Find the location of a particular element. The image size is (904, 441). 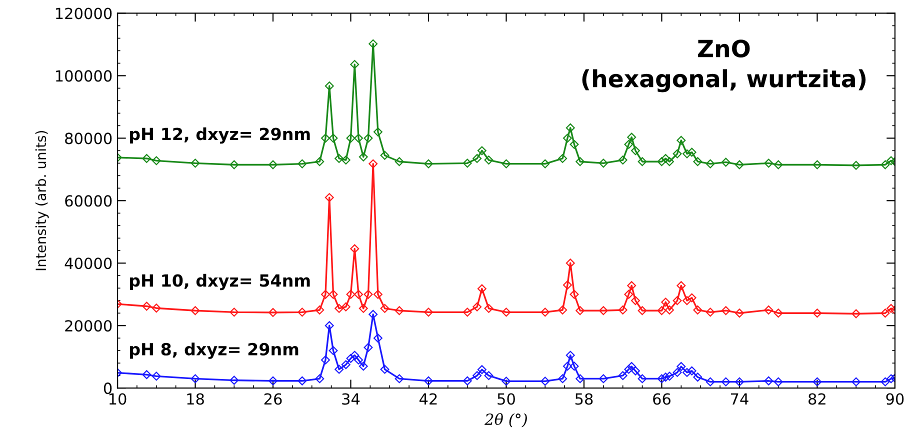

x-tick-label: 10 is located at coordinates (117, 399).